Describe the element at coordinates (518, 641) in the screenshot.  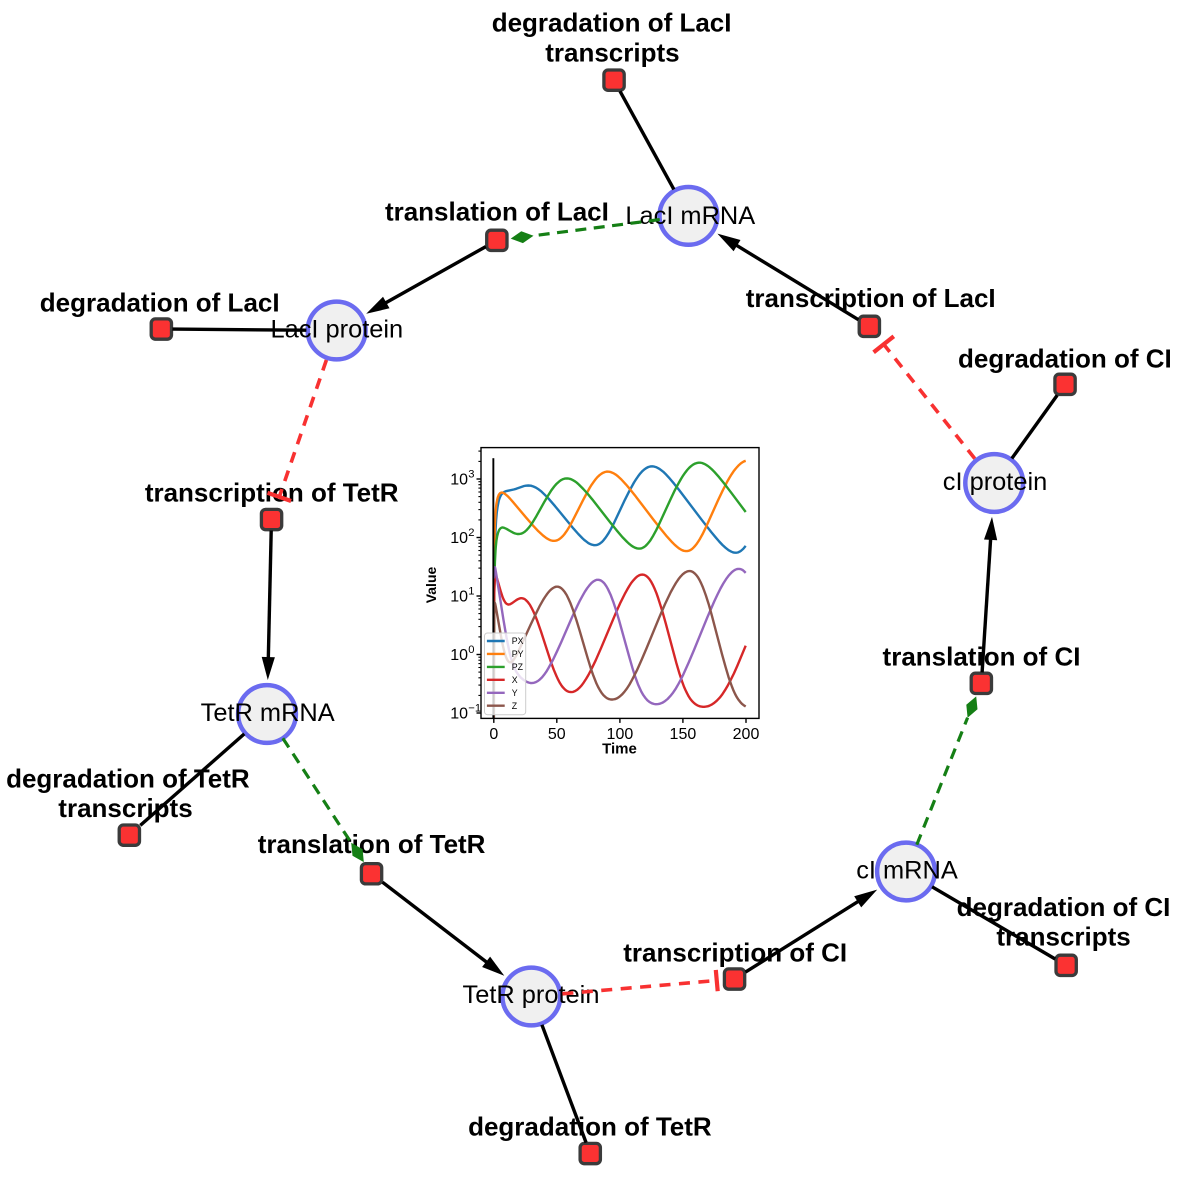
I see `svg-text: PX` at that location.